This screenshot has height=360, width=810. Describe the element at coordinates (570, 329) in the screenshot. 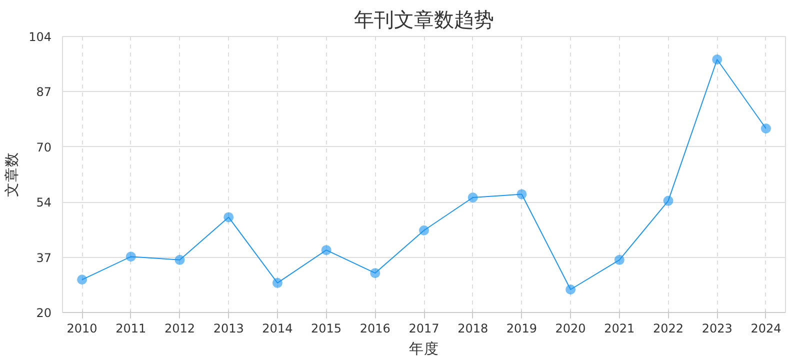

I see `x-tick-label: 2020` at that location.